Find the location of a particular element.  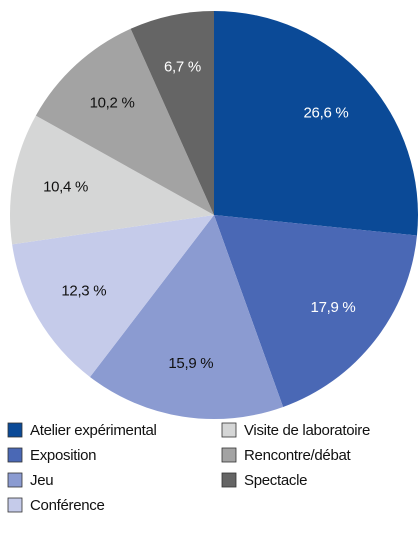

legend-label: Visite de laboratoire is located at coordinates (307, 430).